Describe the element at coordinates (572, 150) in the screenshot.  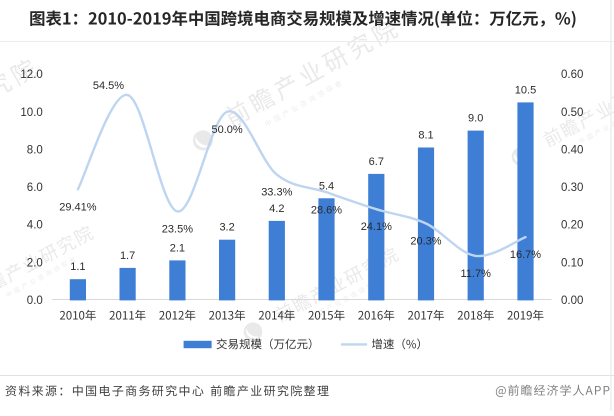
I see `svg-text: 0.40` at that location.